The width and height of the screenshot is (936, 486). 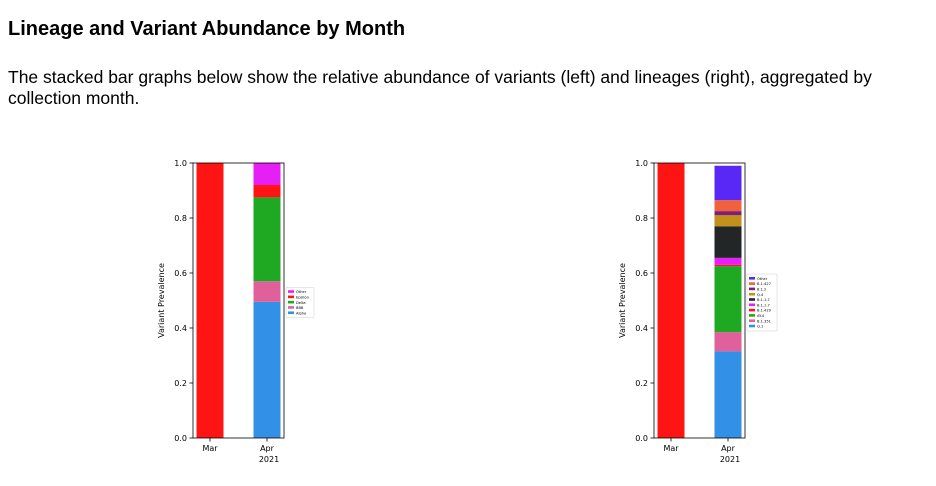 I want to click on legend-entry: Q.1, so click(x=760, y=327).